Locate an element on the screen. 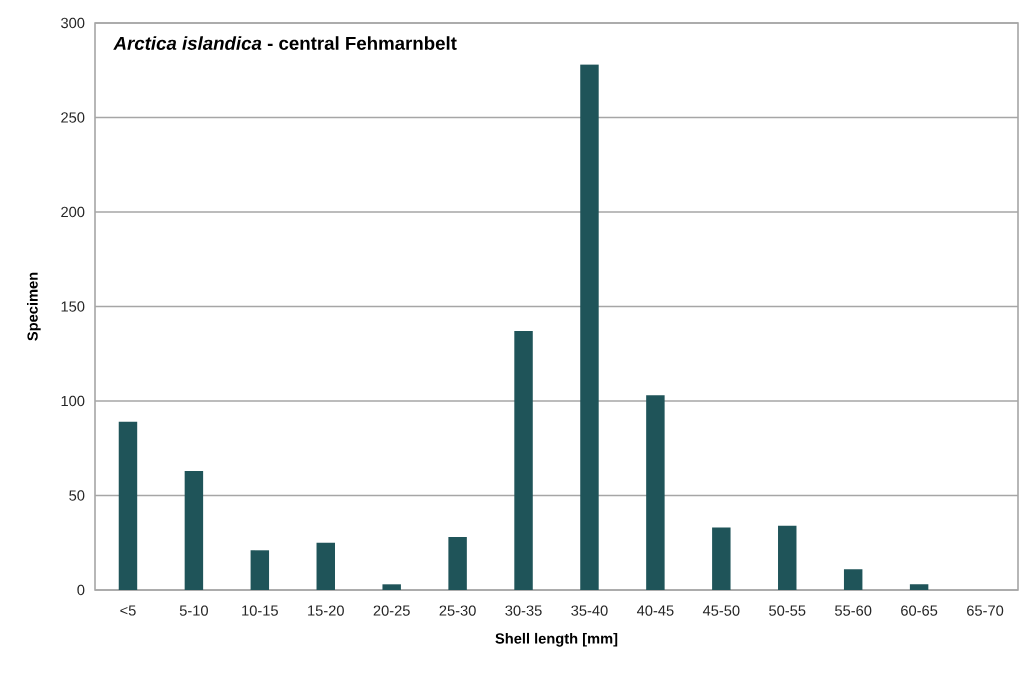  x-tick-label: 15-20 is located at coordinates (326, 610).